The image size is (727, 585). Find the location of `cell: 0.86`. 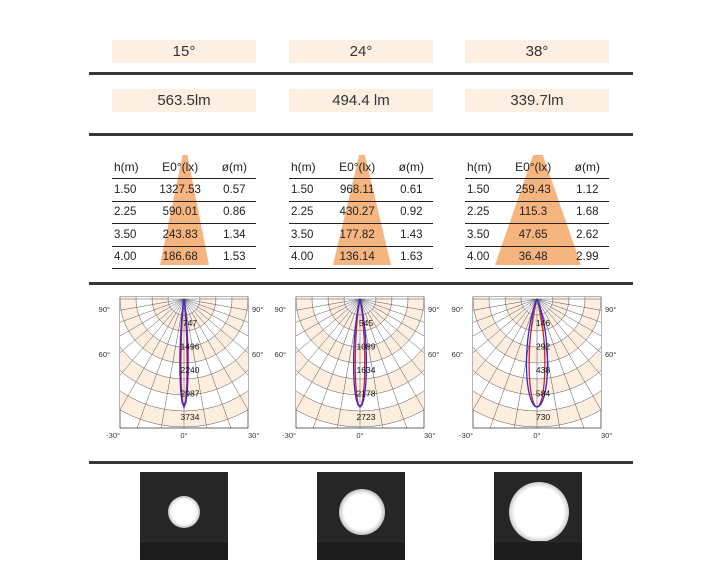

cell: 0.86 is located at coordinates (234, 212).